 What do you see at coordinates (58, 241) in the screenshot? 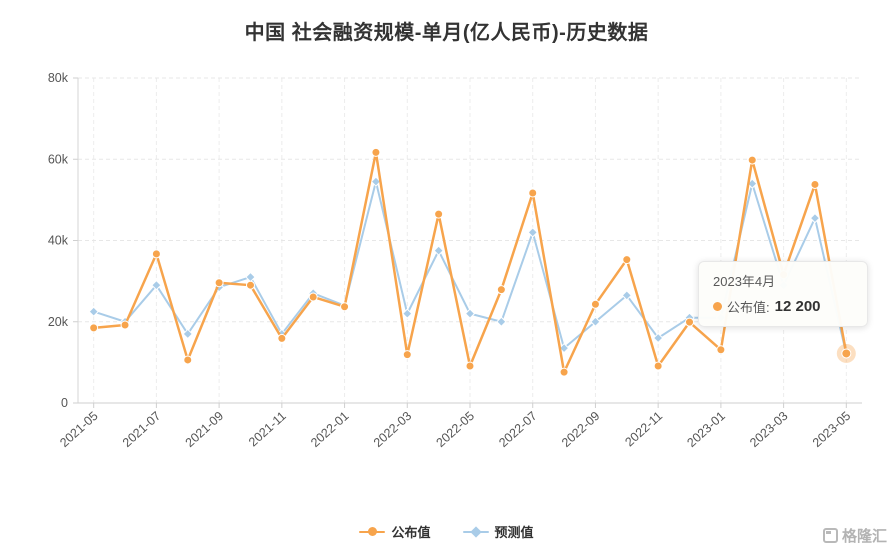
I see `y-axis-label: 40k` at bounding box center [58, 241].